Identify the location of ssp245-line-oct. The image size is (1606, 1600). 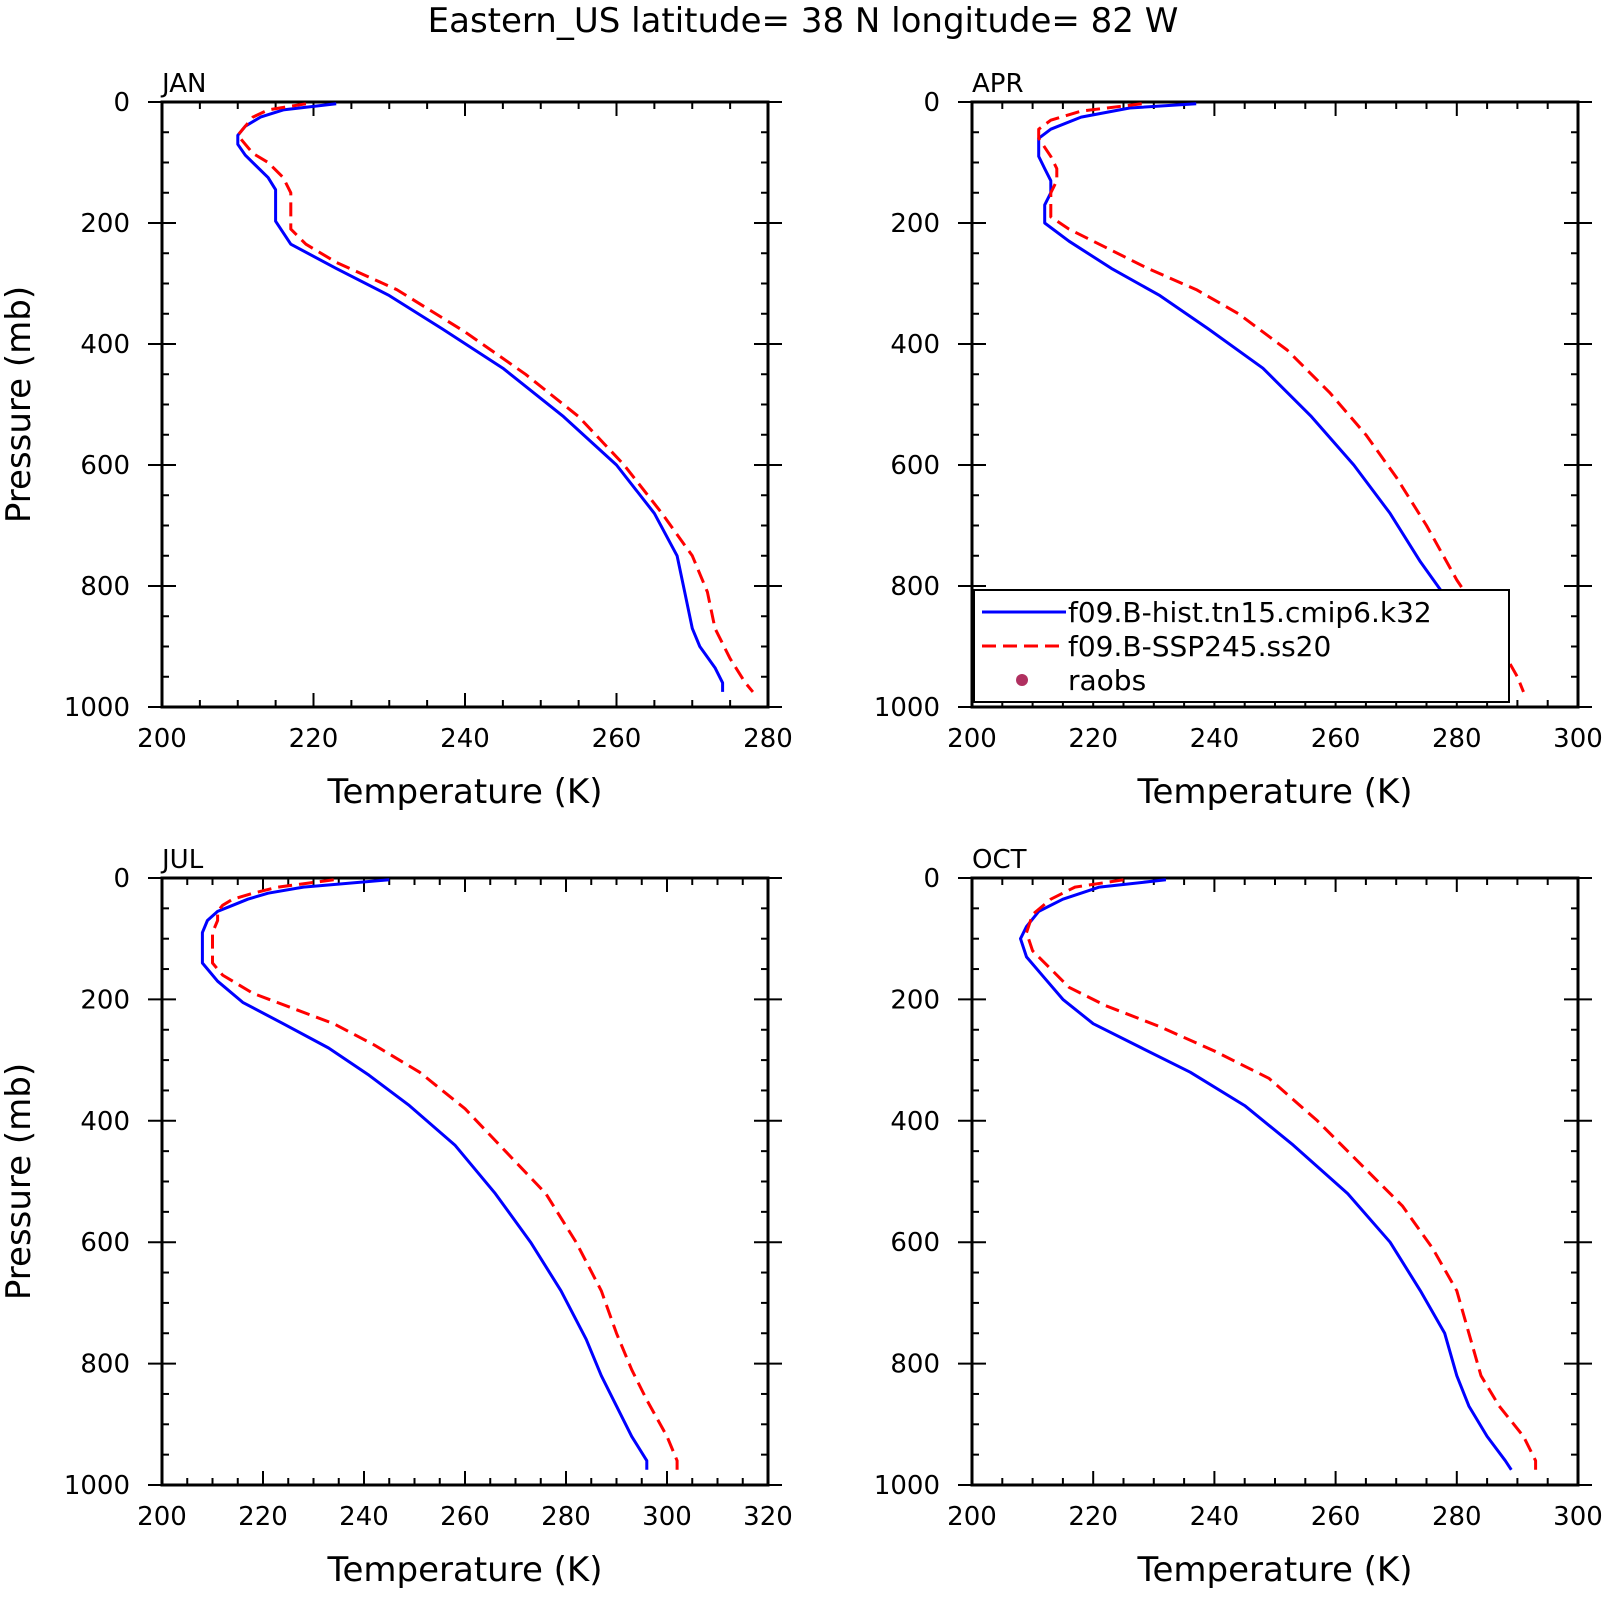
(1281, 1174).